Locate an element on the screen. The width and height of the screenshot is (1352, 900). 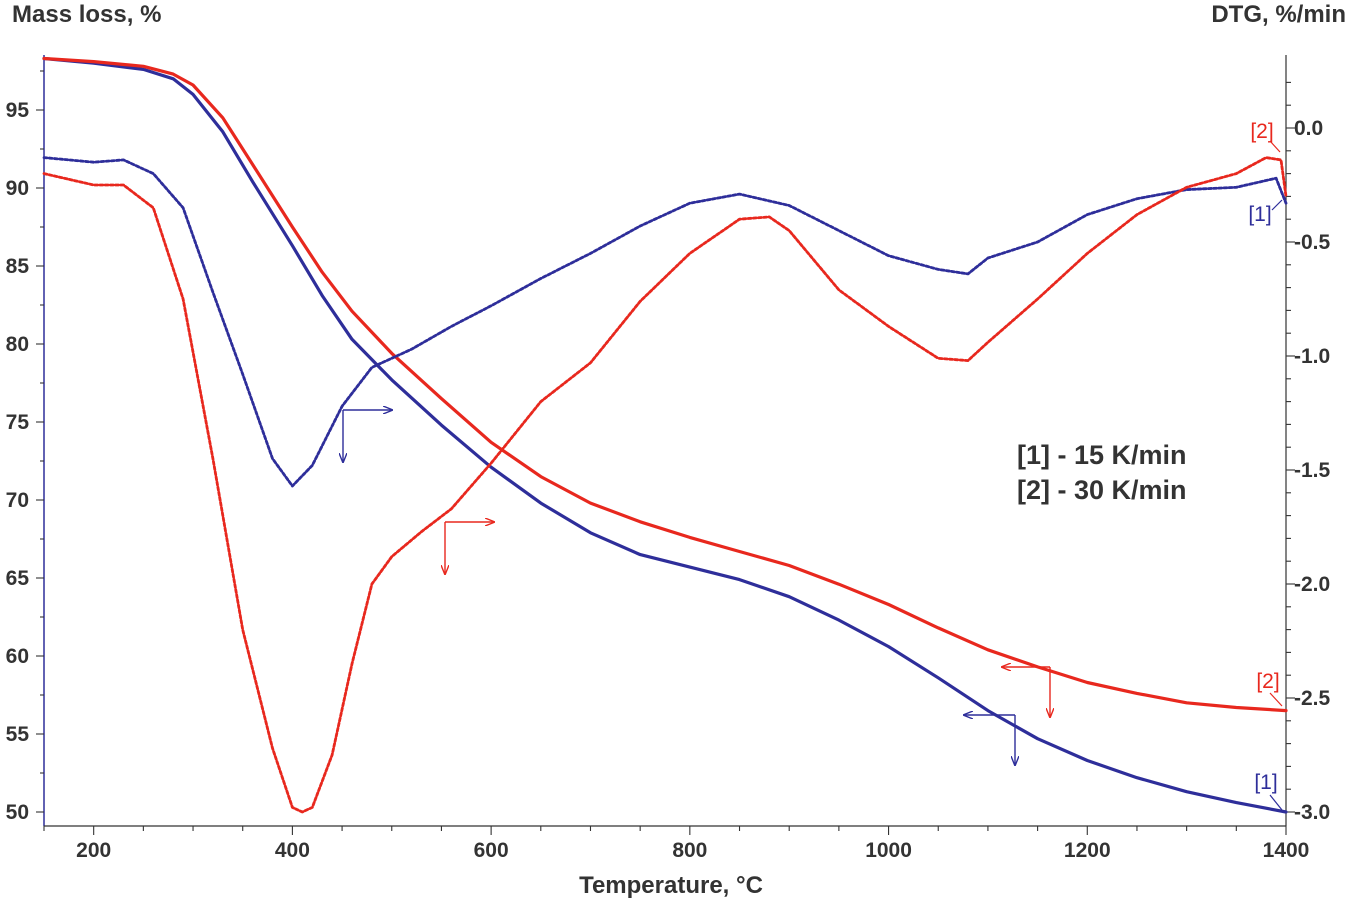
x-tick-label: 600 is located at coordinates (491, 850).